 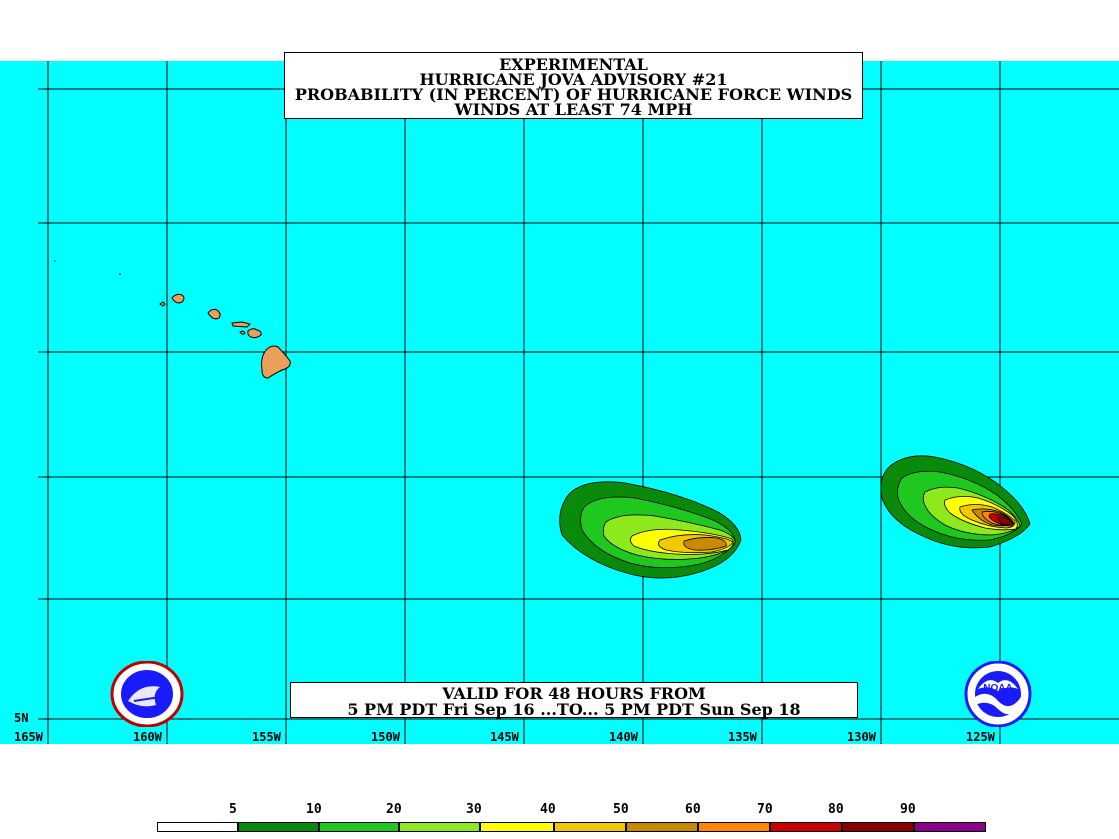 I want to click on legend-label-60: 60, so click(x=693, y=809).